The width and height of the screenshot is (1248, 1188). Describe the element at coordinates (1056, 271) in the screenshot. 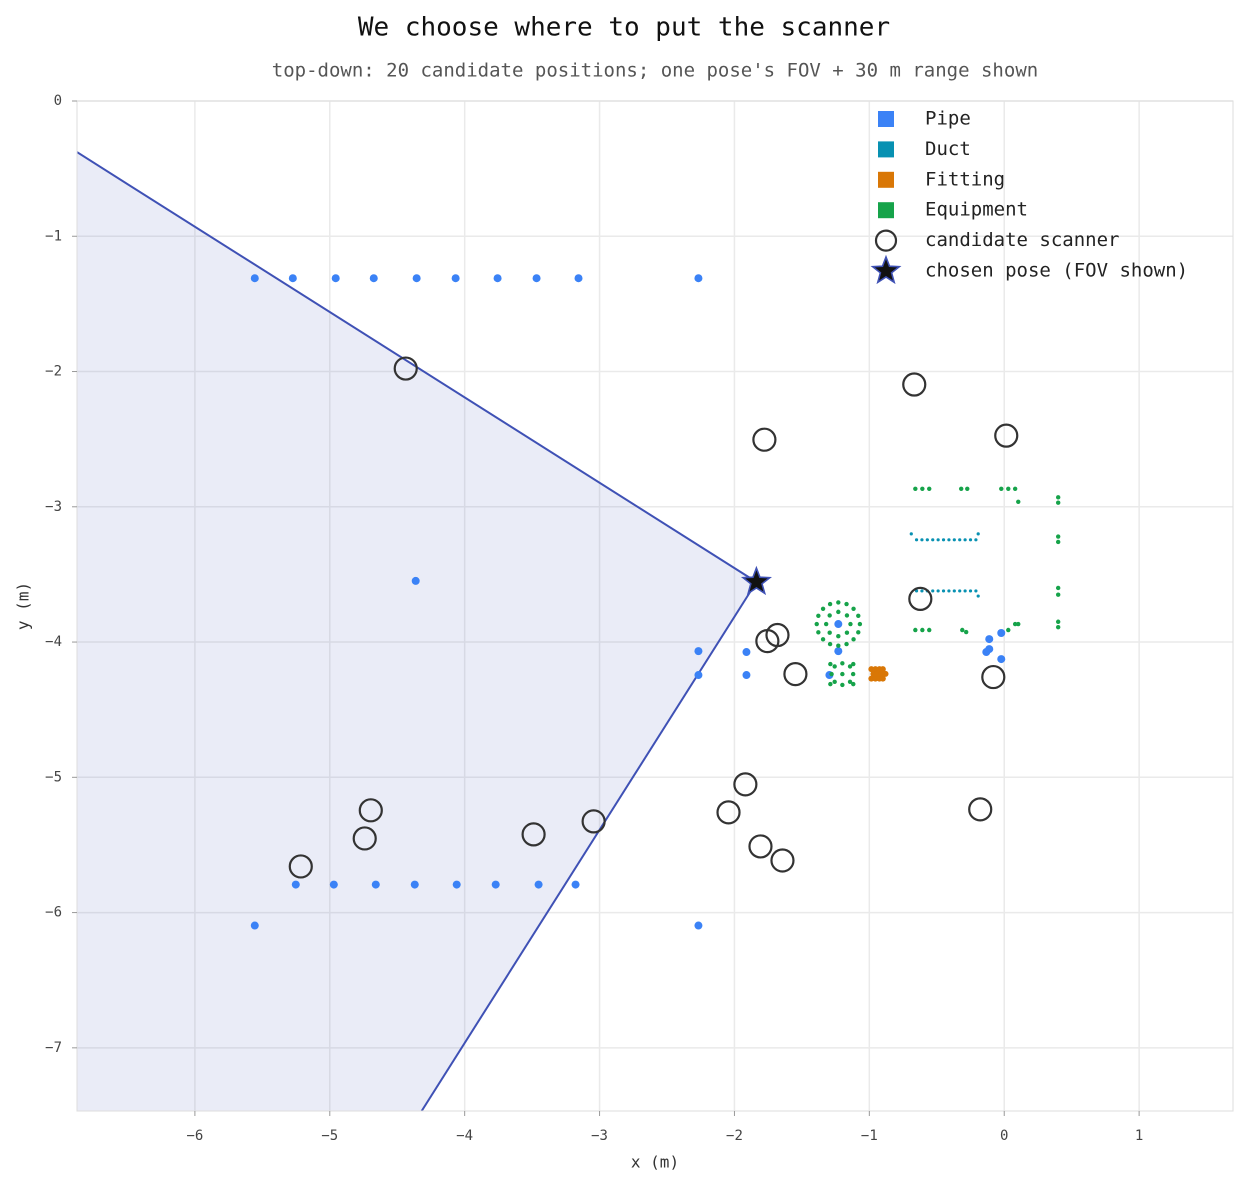

I see `legend-label: chosen pose (FOV shown)` at that location.